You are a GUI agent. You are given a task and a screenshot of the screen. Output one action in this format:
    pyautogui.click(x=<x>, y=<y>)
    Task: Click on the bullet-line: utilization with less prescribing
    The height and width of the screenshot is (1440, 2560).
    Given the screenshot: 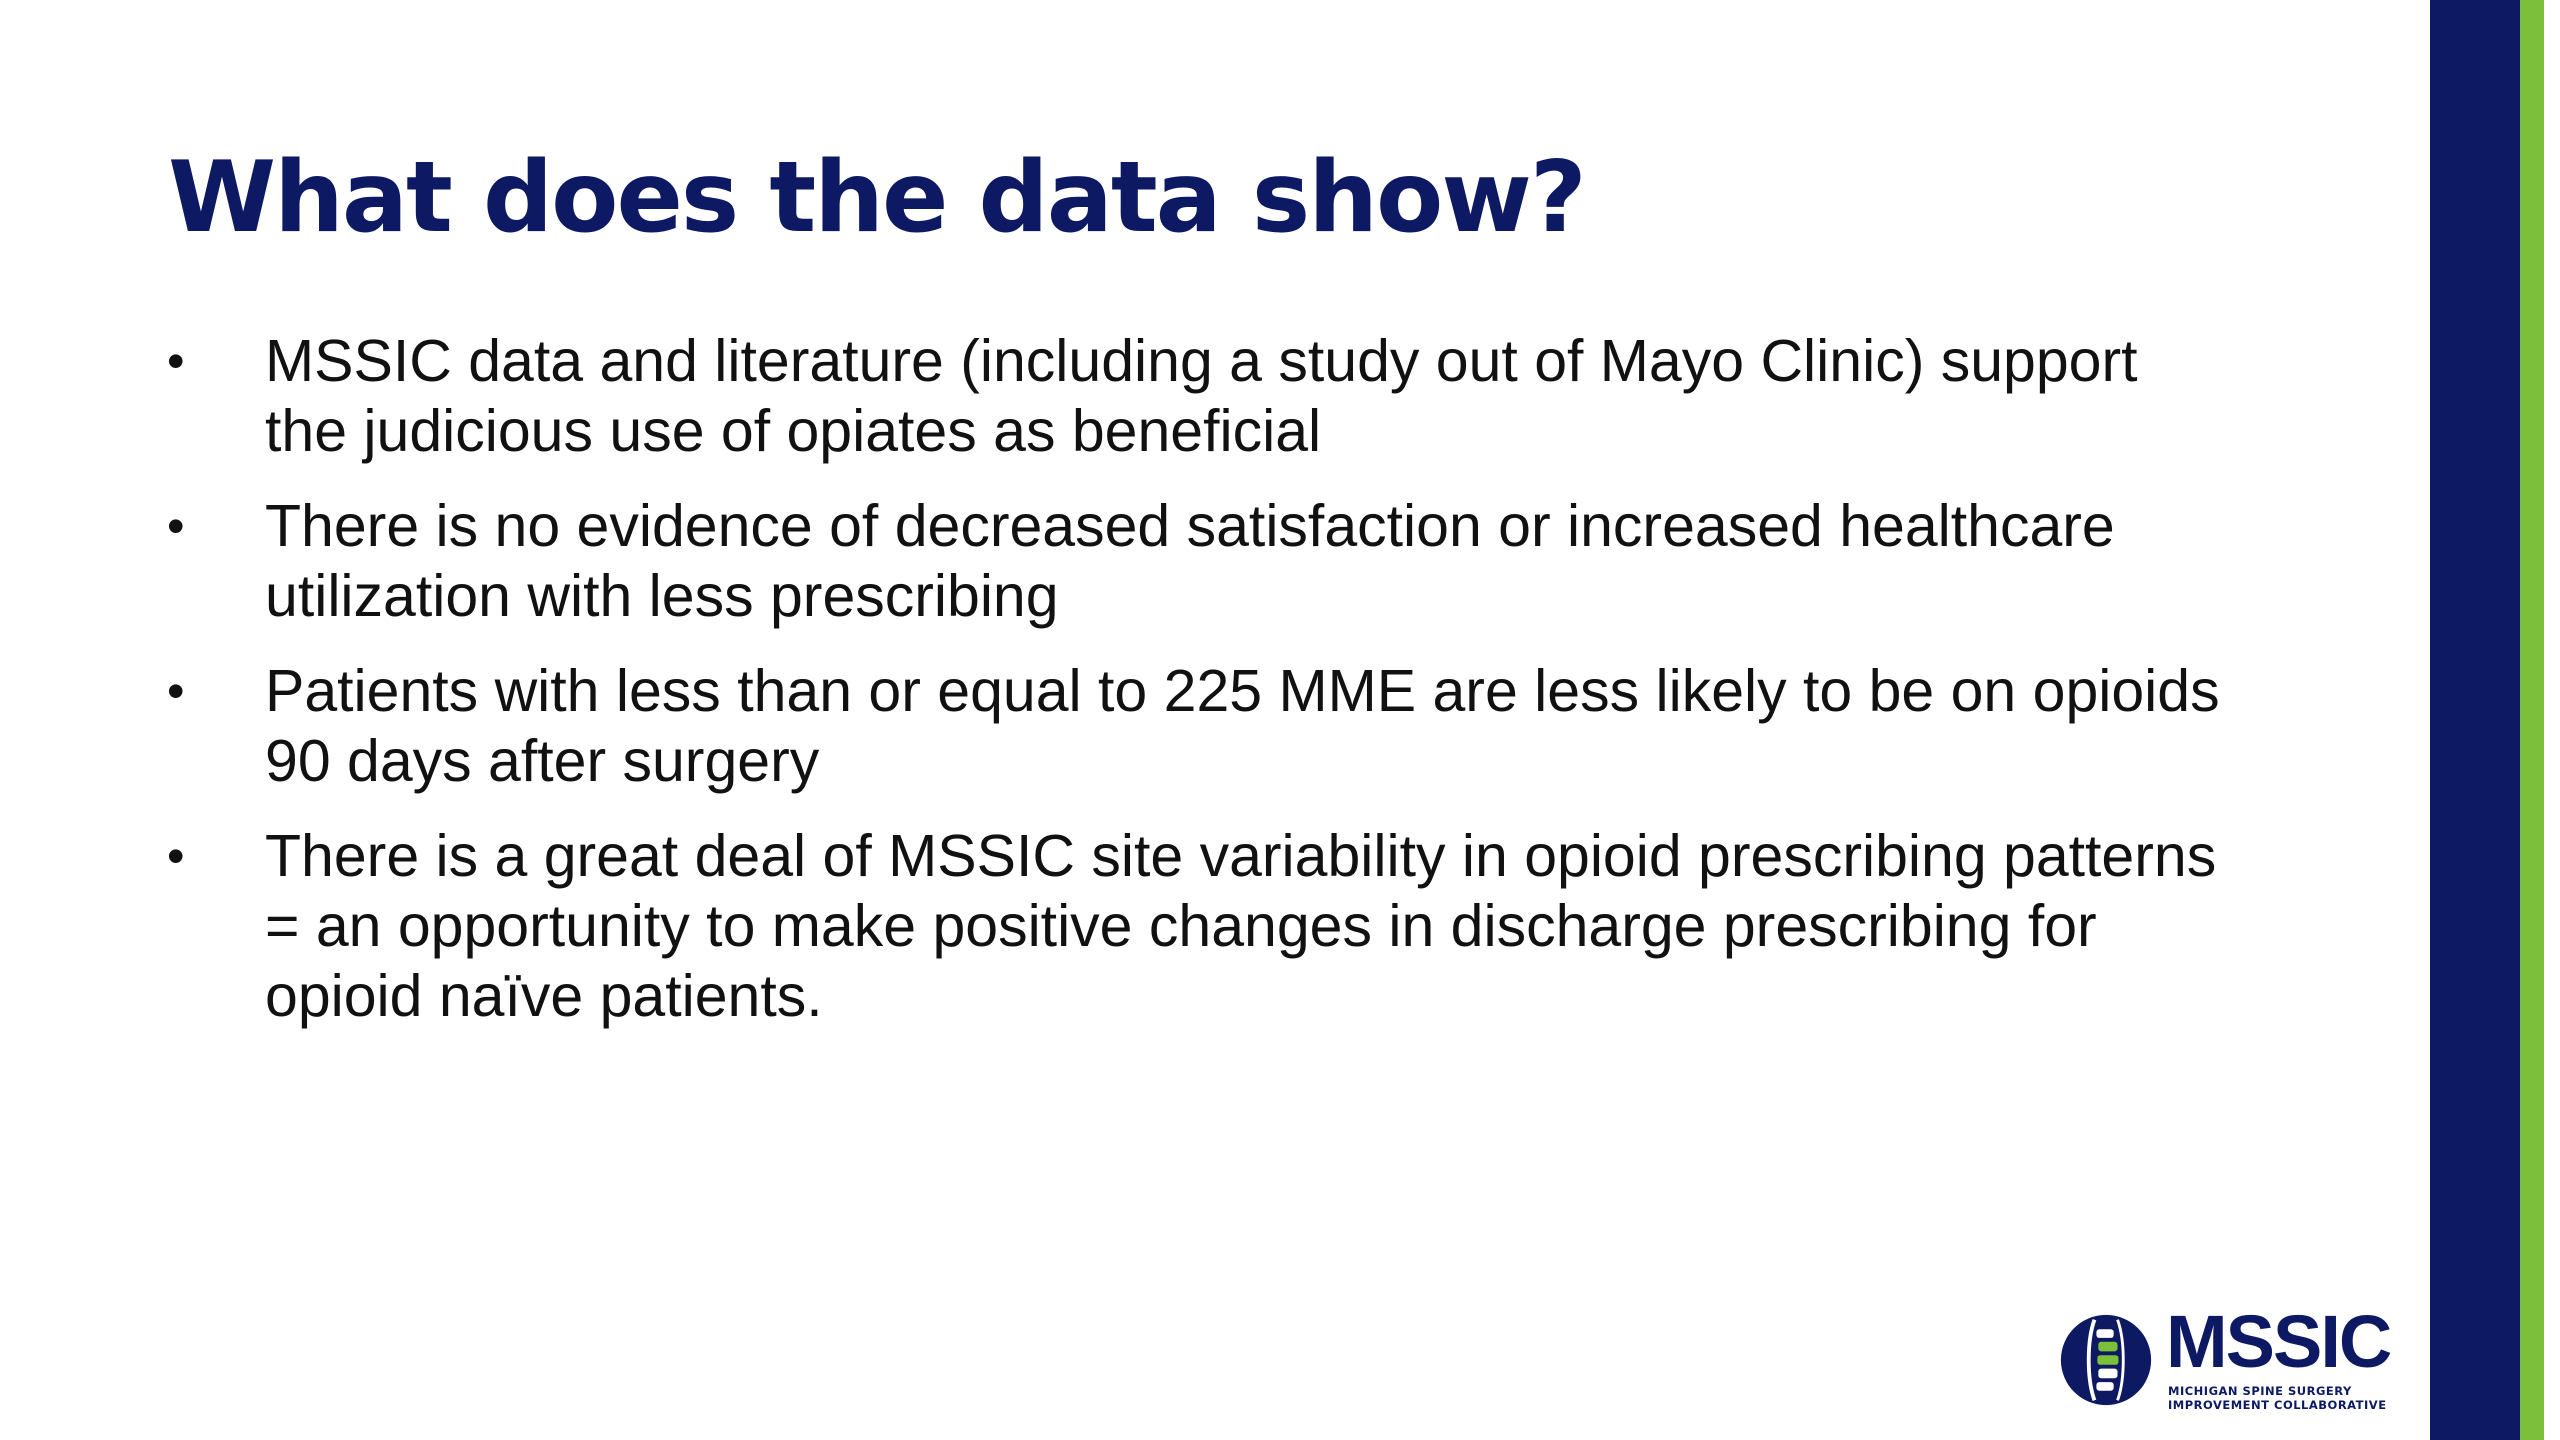 What is the action you would take?
    pyautogui.click(x=662, y=596)
    